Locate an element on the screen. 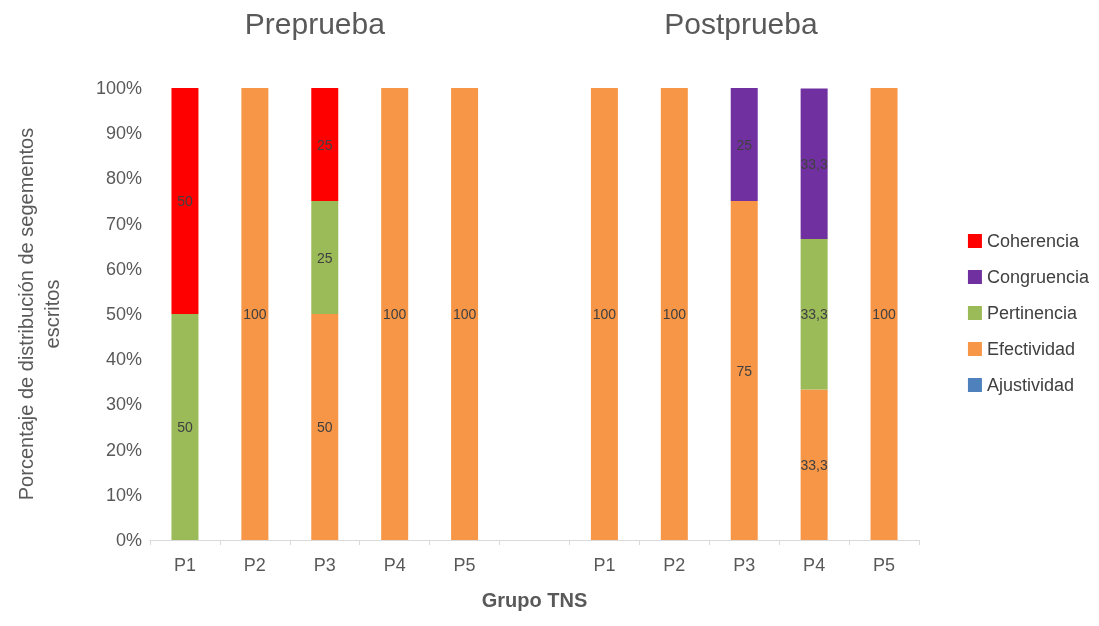  legend-label: Efectividad is located at coordinates (1030, 349).